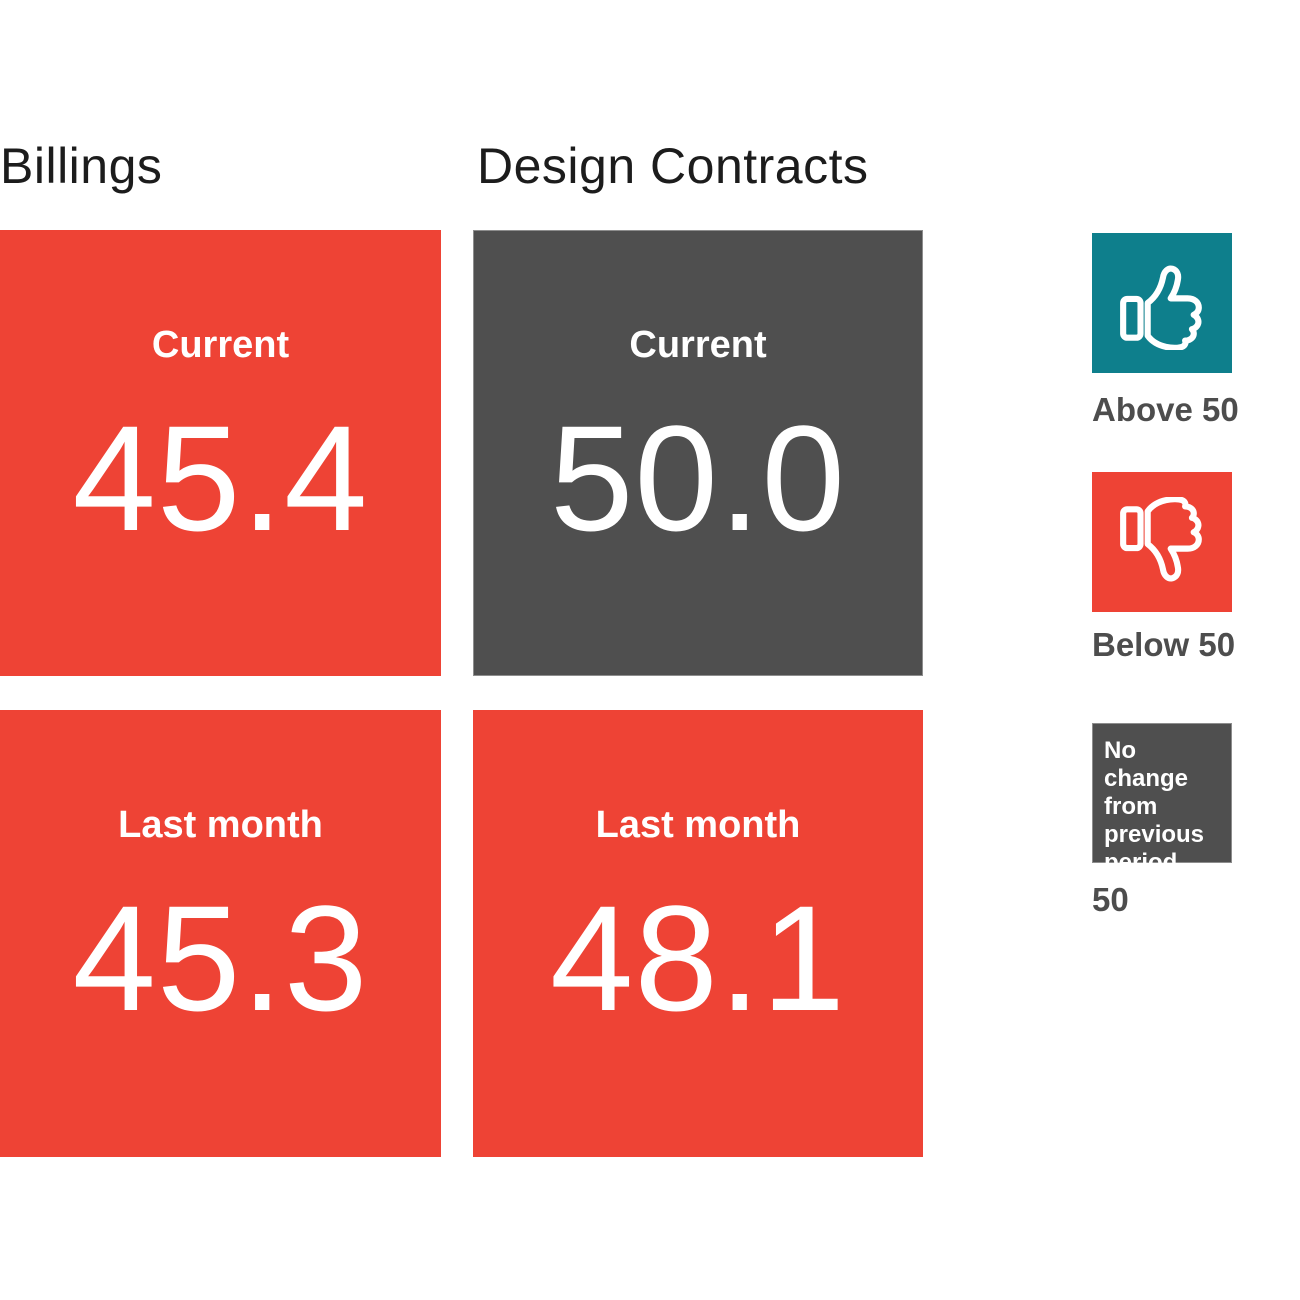  Describe the element at coordinates (81, 166) in the screenshot. I see `column-title-billings: Billings` at that location.